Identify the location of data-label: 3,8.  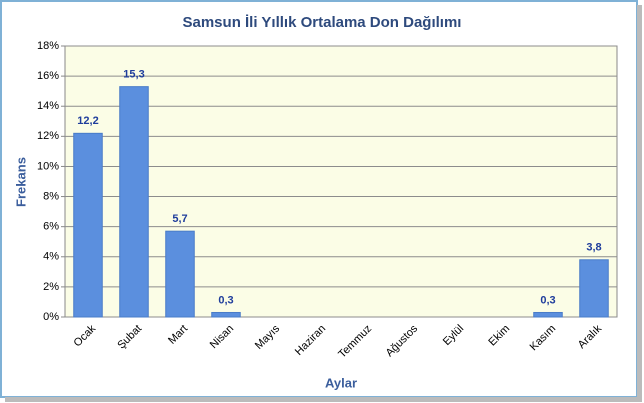
(593, 248).